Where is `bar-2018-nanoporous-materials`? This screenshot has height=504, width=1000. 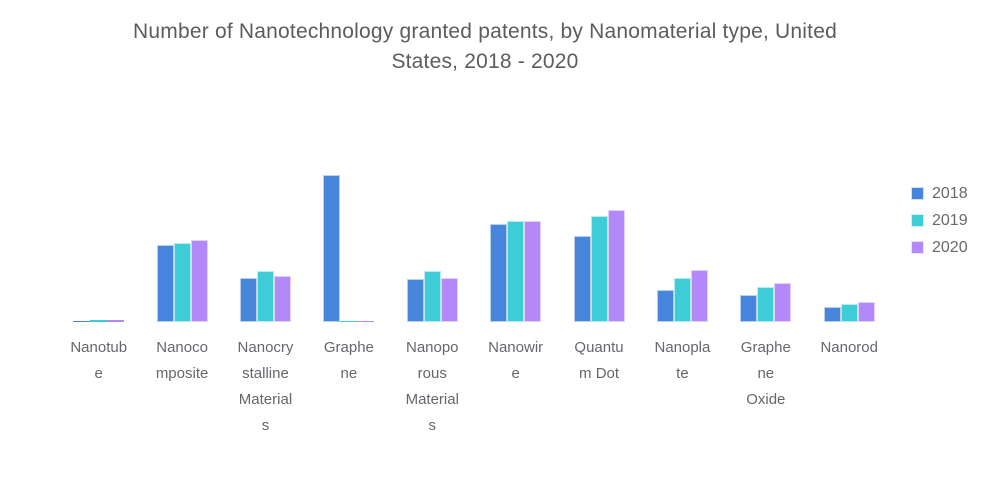
bar-2018-nanoporous-materials is located at coordinates (415, 300).